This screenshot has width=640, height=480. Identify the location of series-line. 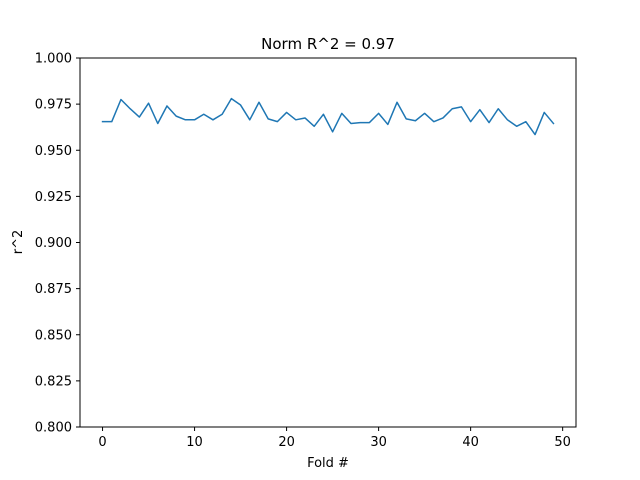
(328, 116).